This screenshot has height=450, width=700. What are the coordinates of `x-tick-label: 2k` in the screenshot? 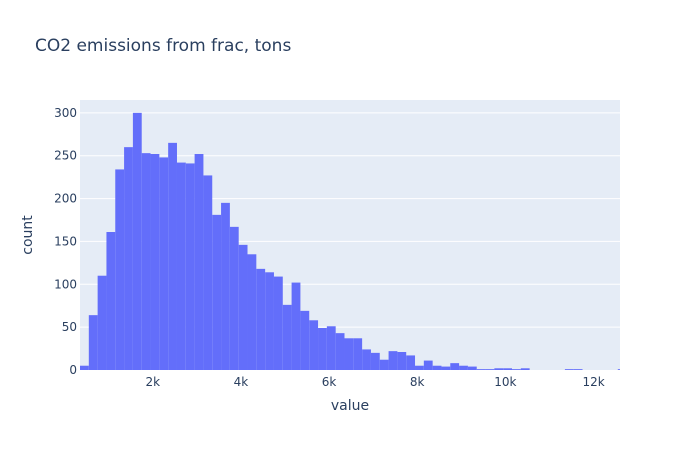 It's located at (152, 382).